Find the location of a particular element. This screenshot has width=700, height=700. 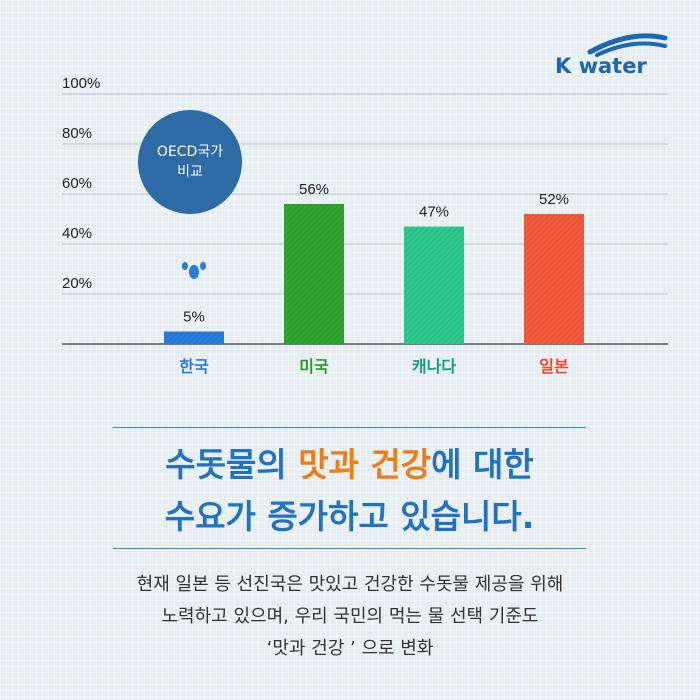

y-tick-label: 20% is located at coordinates (77, 283).